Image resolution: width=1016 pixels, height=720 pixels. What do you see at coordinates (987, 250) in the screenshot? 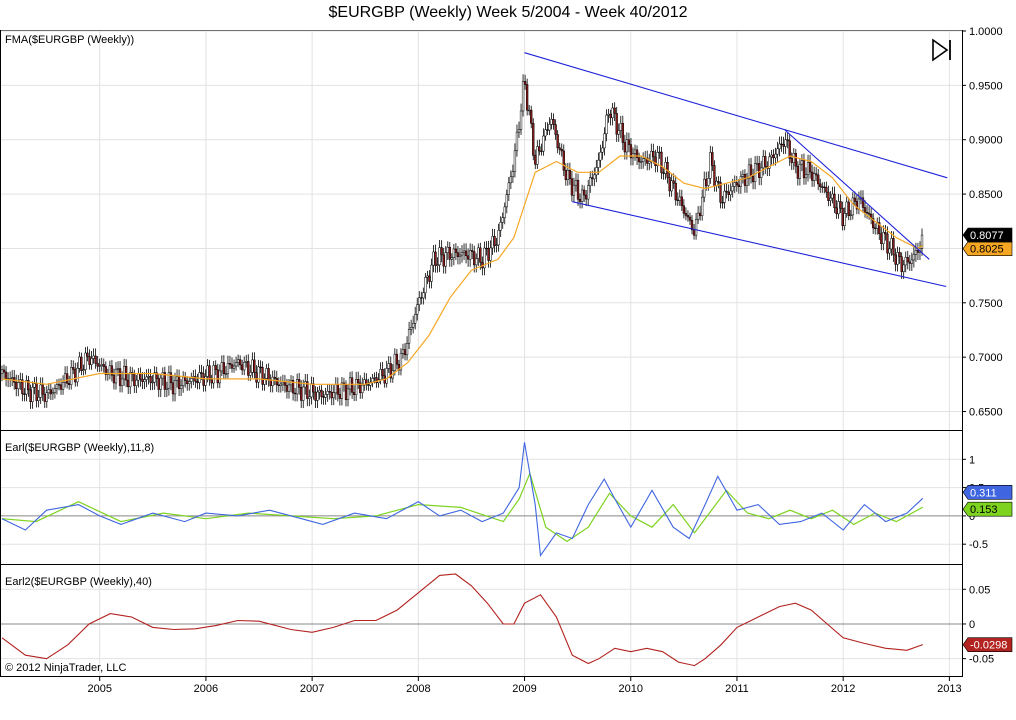
I see `value-badge-text: 0.8025` at bounding box center [987, 250].